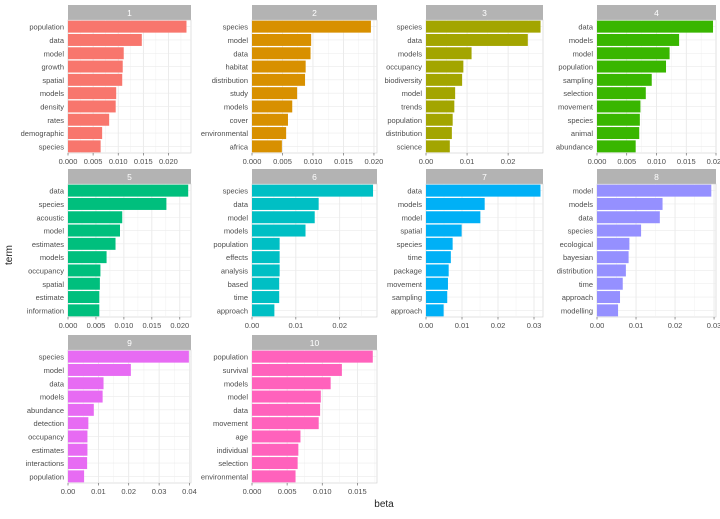 Image resolution: width=720 pixels, height=519 pixels. What do you see at coordinates (275, 93) in the screenshot?
I see `bar-study` at bounding box center [275, 93].